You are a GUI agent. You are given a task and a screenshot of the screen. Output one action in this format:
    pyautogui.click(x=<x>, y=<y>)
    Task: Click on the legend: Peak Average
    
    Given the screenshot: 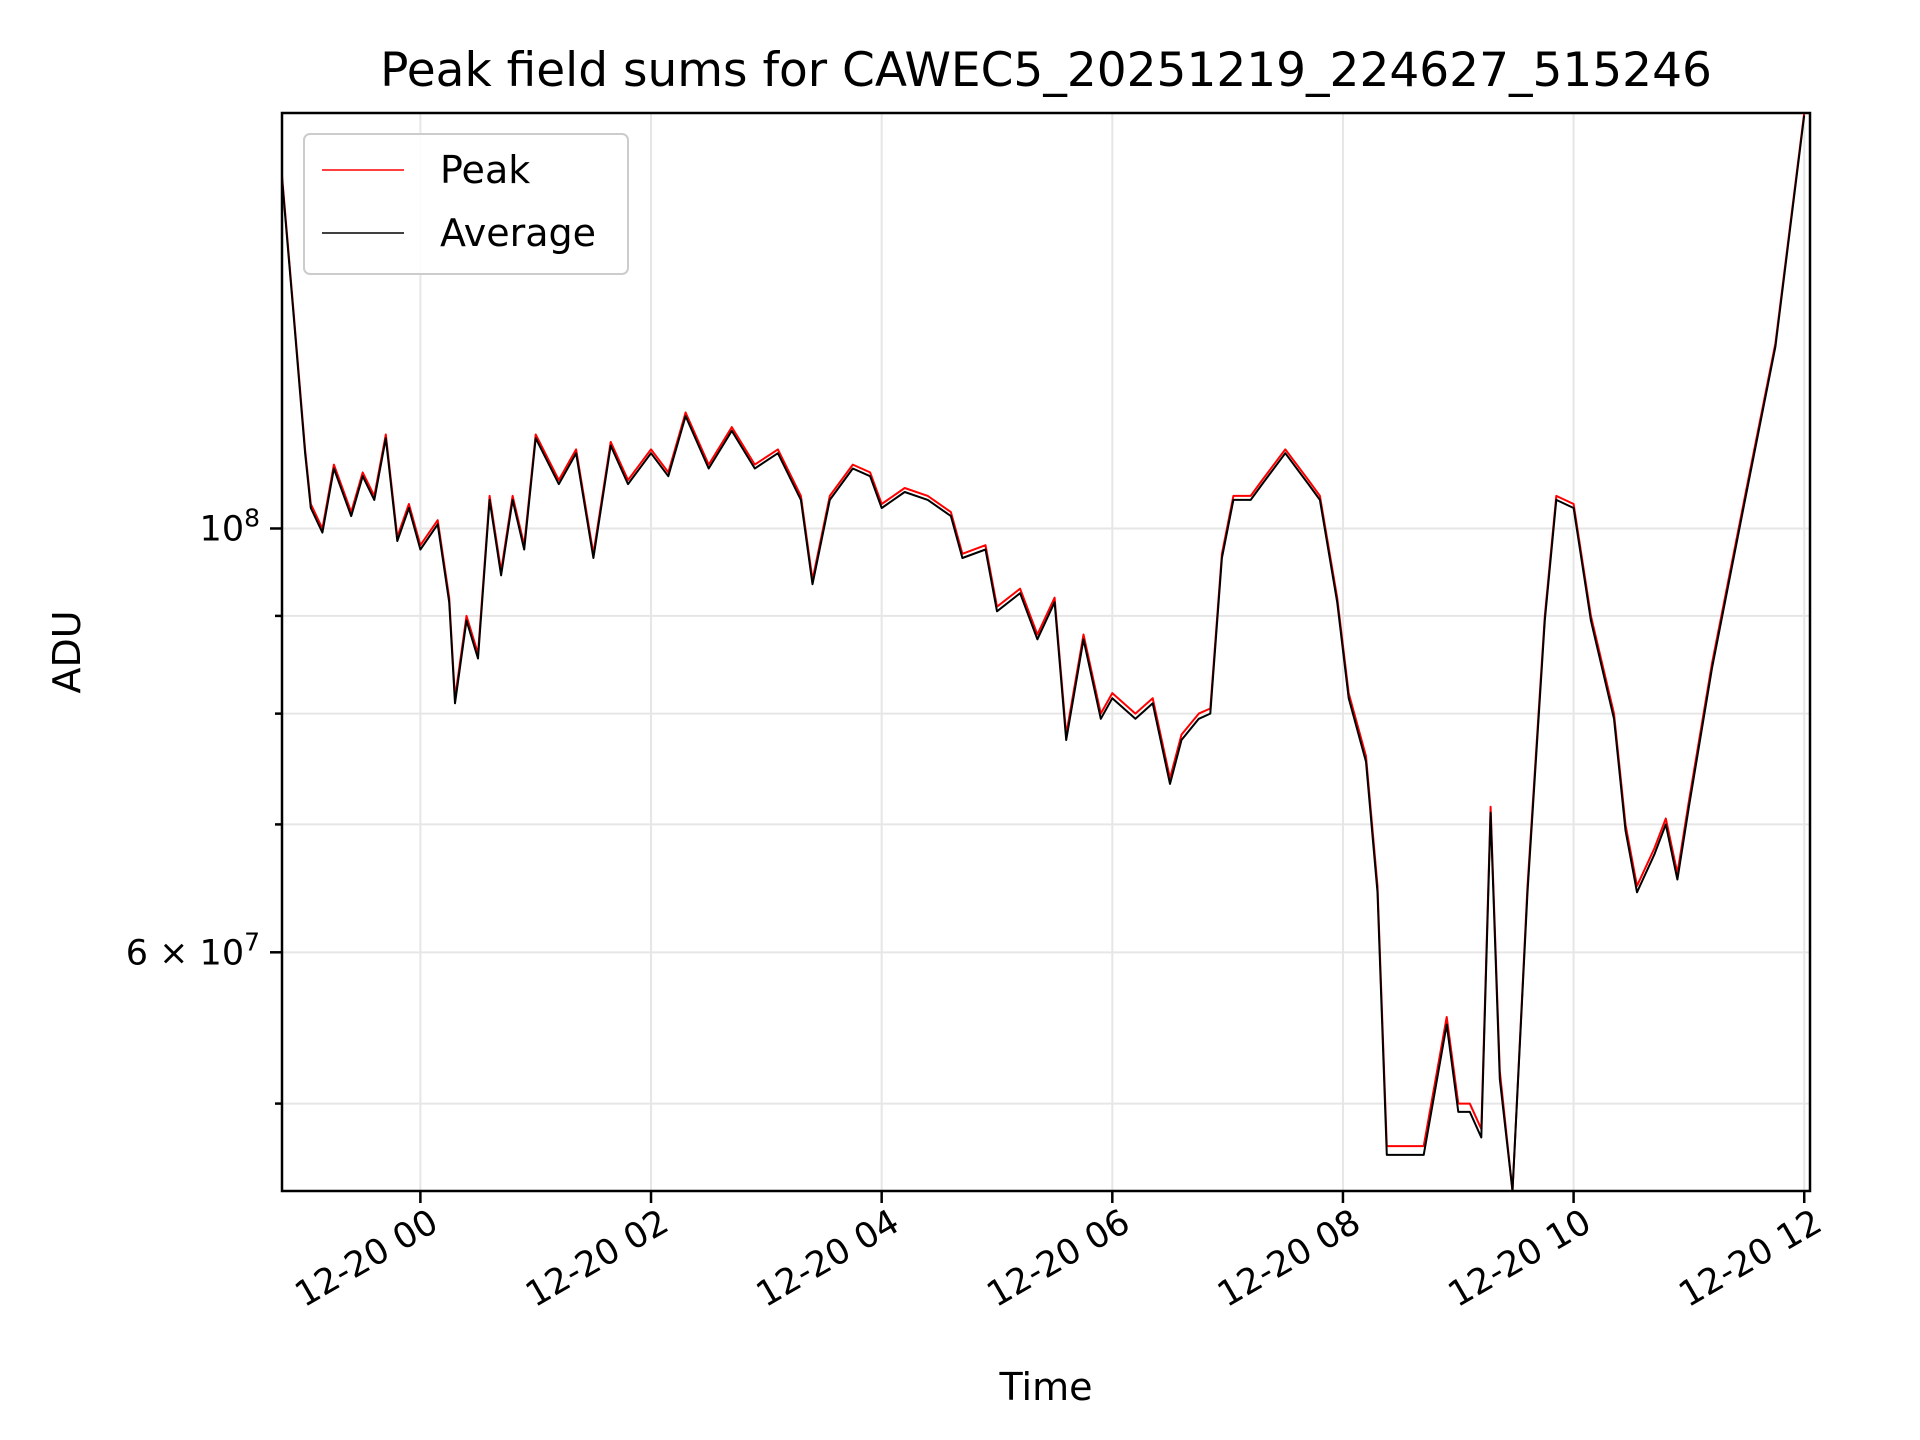 What is the action you would take?
    pyautogui.click(x=466, y=204)
    